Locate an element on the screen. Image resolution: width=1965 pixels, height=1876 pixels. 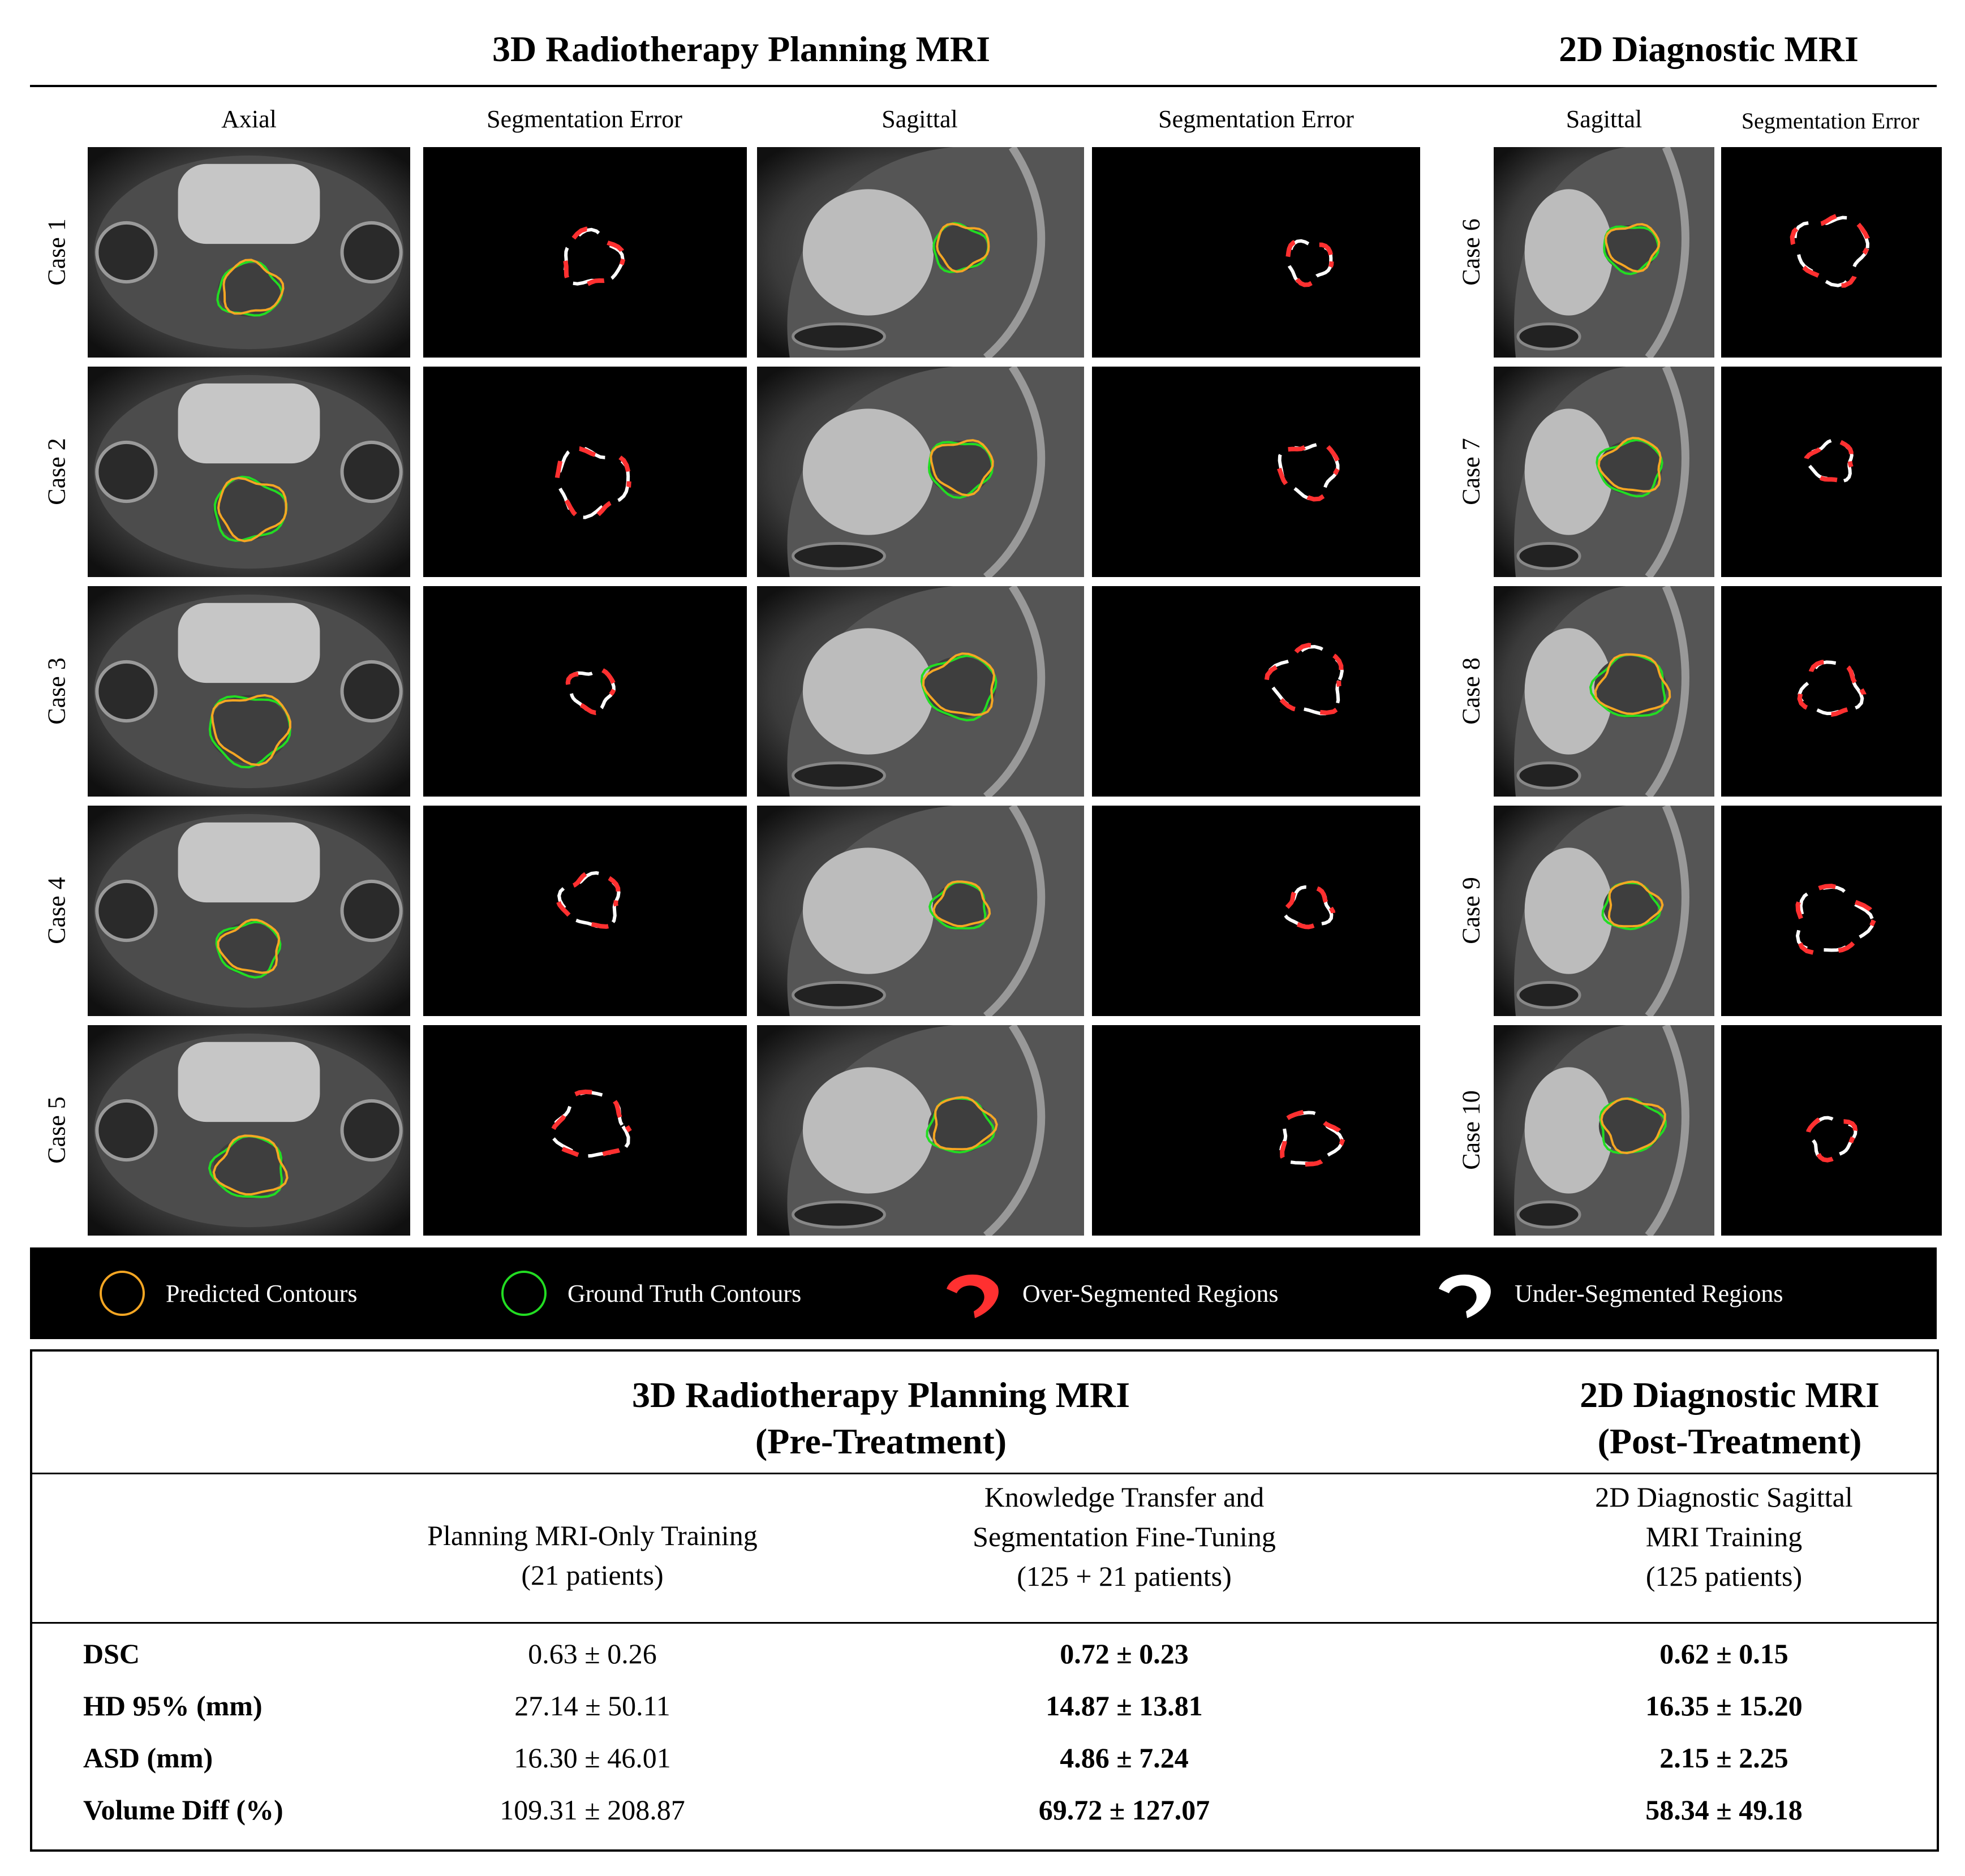
metric-name: ASD (mm) is located at coordinates (148, 1758).